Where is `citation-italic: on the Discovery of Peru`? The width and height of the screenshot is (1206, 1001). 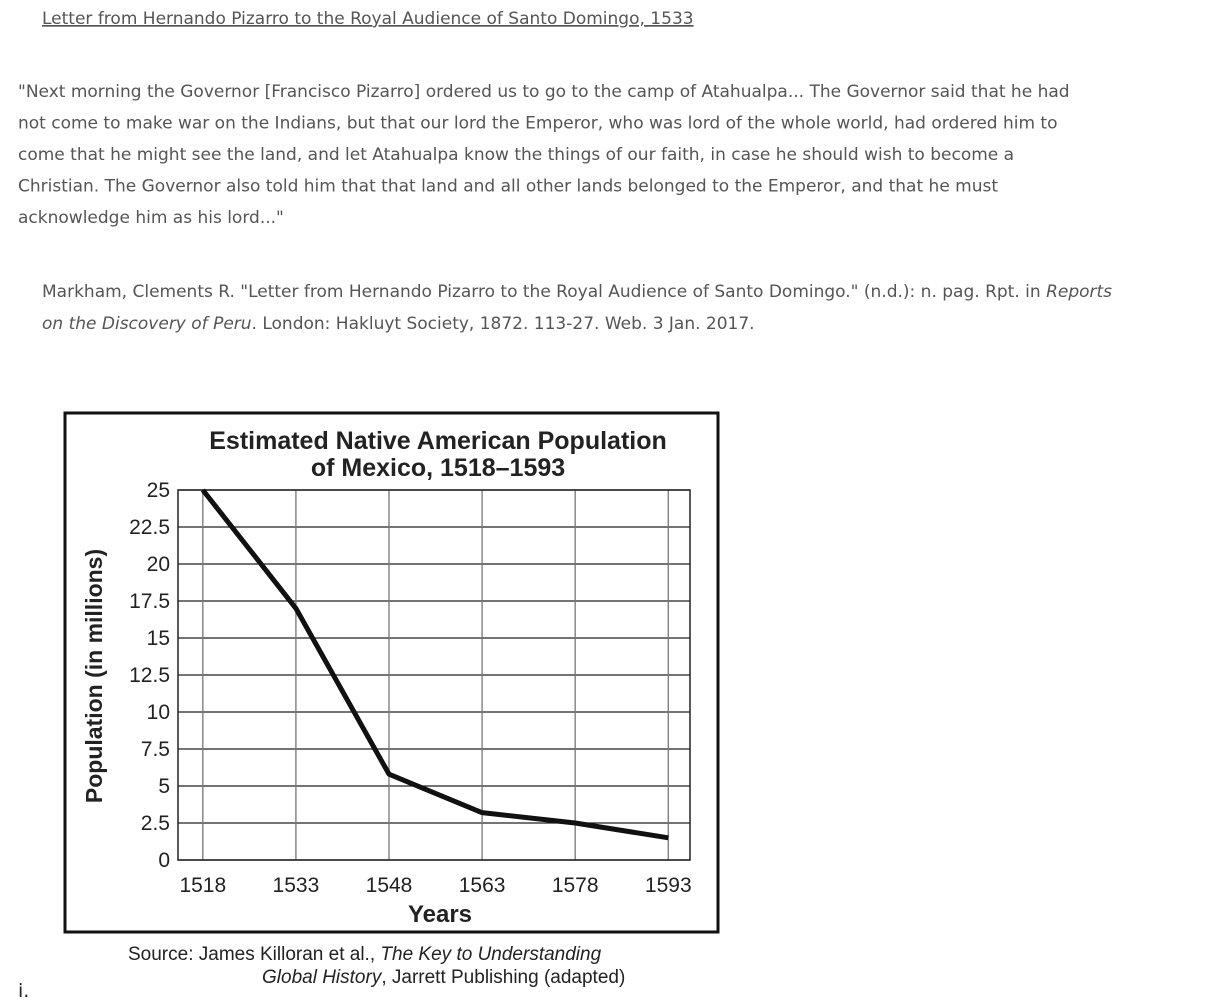
citation-italic: on the Discovery of Peru is located at coordinates (147, 324).